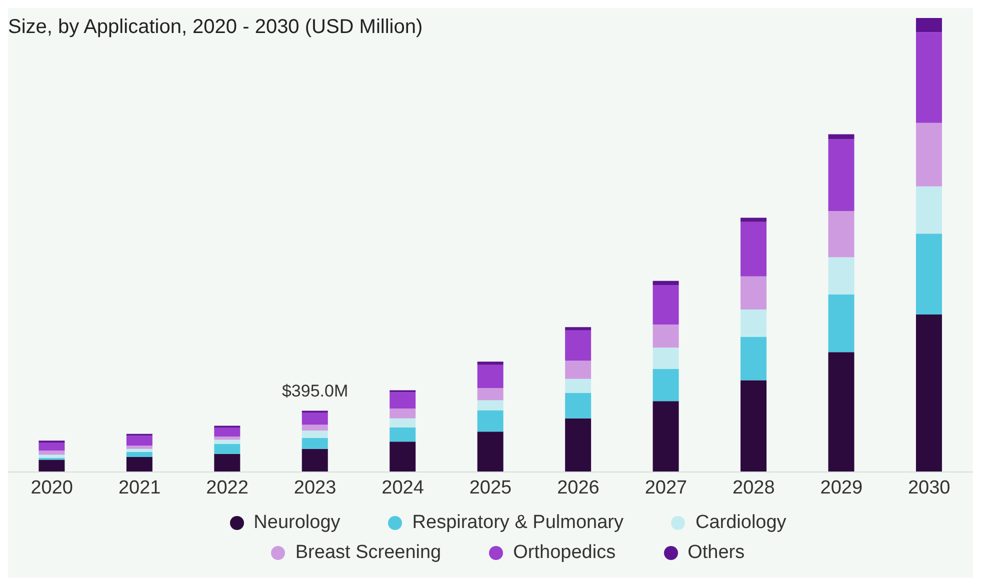  What do you see at coordinates (564, 553) in the screenshot?
I see `legend-label: Orthopedics` at bounding box center [564, 553].